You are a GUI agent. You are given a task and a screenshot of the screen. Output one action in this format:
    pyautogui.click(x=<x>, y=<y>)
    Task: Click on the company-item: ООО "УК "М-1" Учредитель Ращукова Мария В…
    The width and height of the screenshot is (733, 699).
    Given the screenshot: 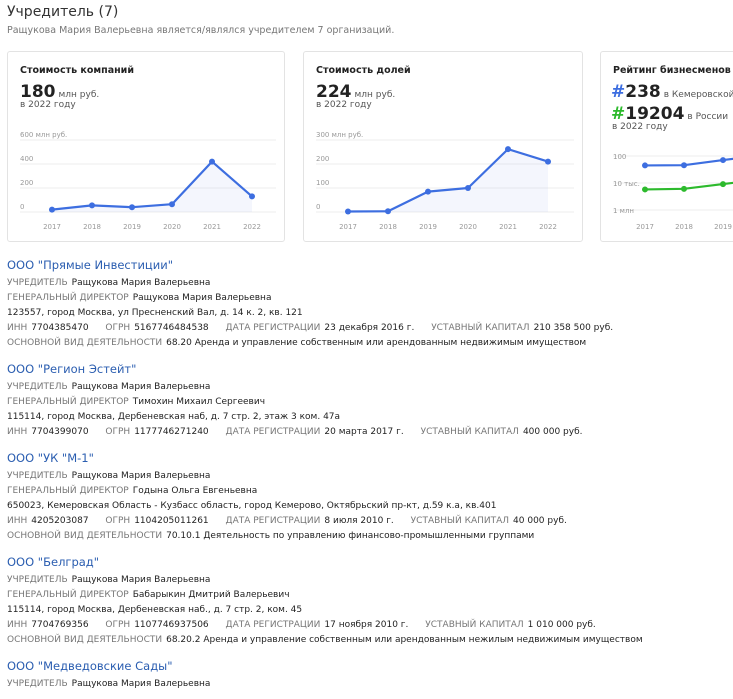 What is the action you would take?
    pyautogui.click(x=367, y=497)
    